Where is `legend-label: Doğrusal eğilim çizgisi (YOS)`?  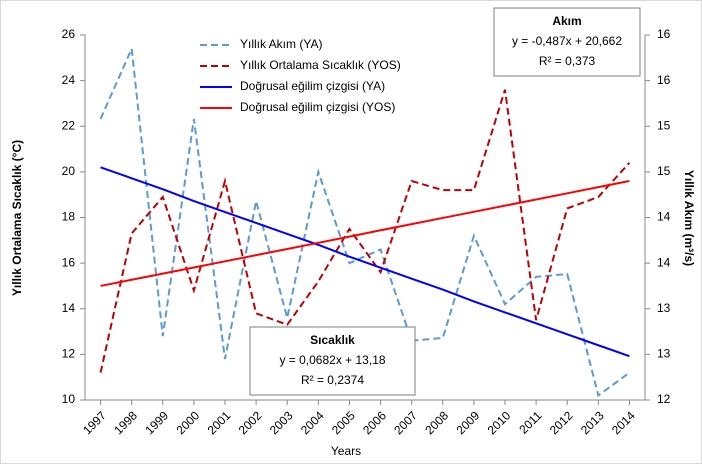 legend-label: Doğrusal eğilim çizgisi (YOS) is located at coordinates (317, 107).